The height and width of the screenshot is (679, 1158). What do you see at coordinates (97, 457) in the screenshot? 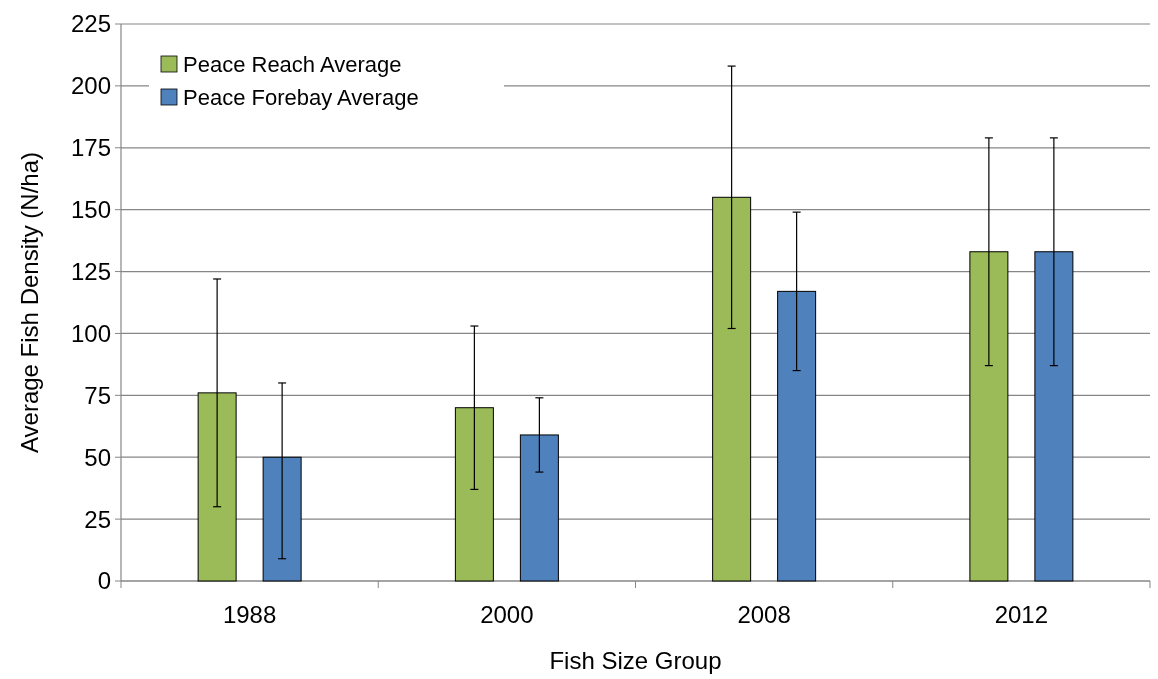
I see `y-tick-label: 50` at bounding box center [97, 457].